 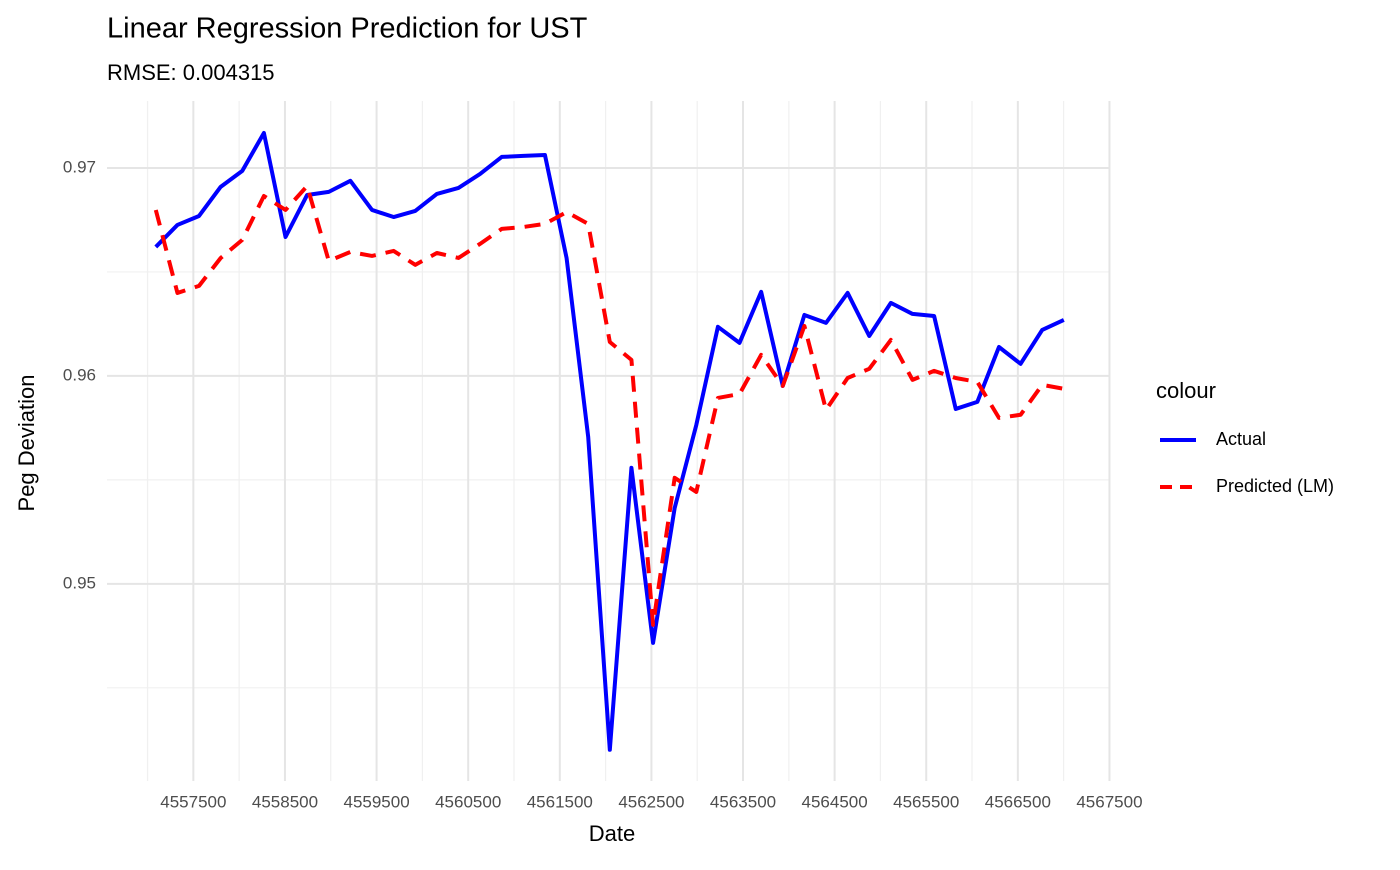 I want to click on x-tick-label: 4566500, so click(x=1018, y=801).